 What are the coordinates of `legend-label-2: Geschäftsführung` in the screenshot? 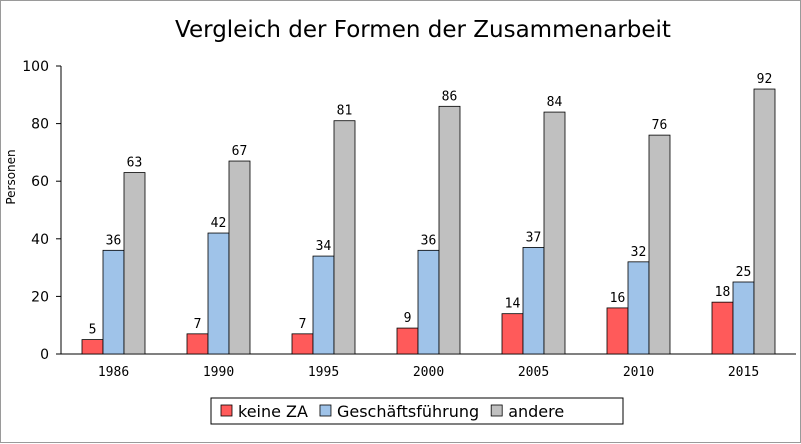 It's located at (408, 411).